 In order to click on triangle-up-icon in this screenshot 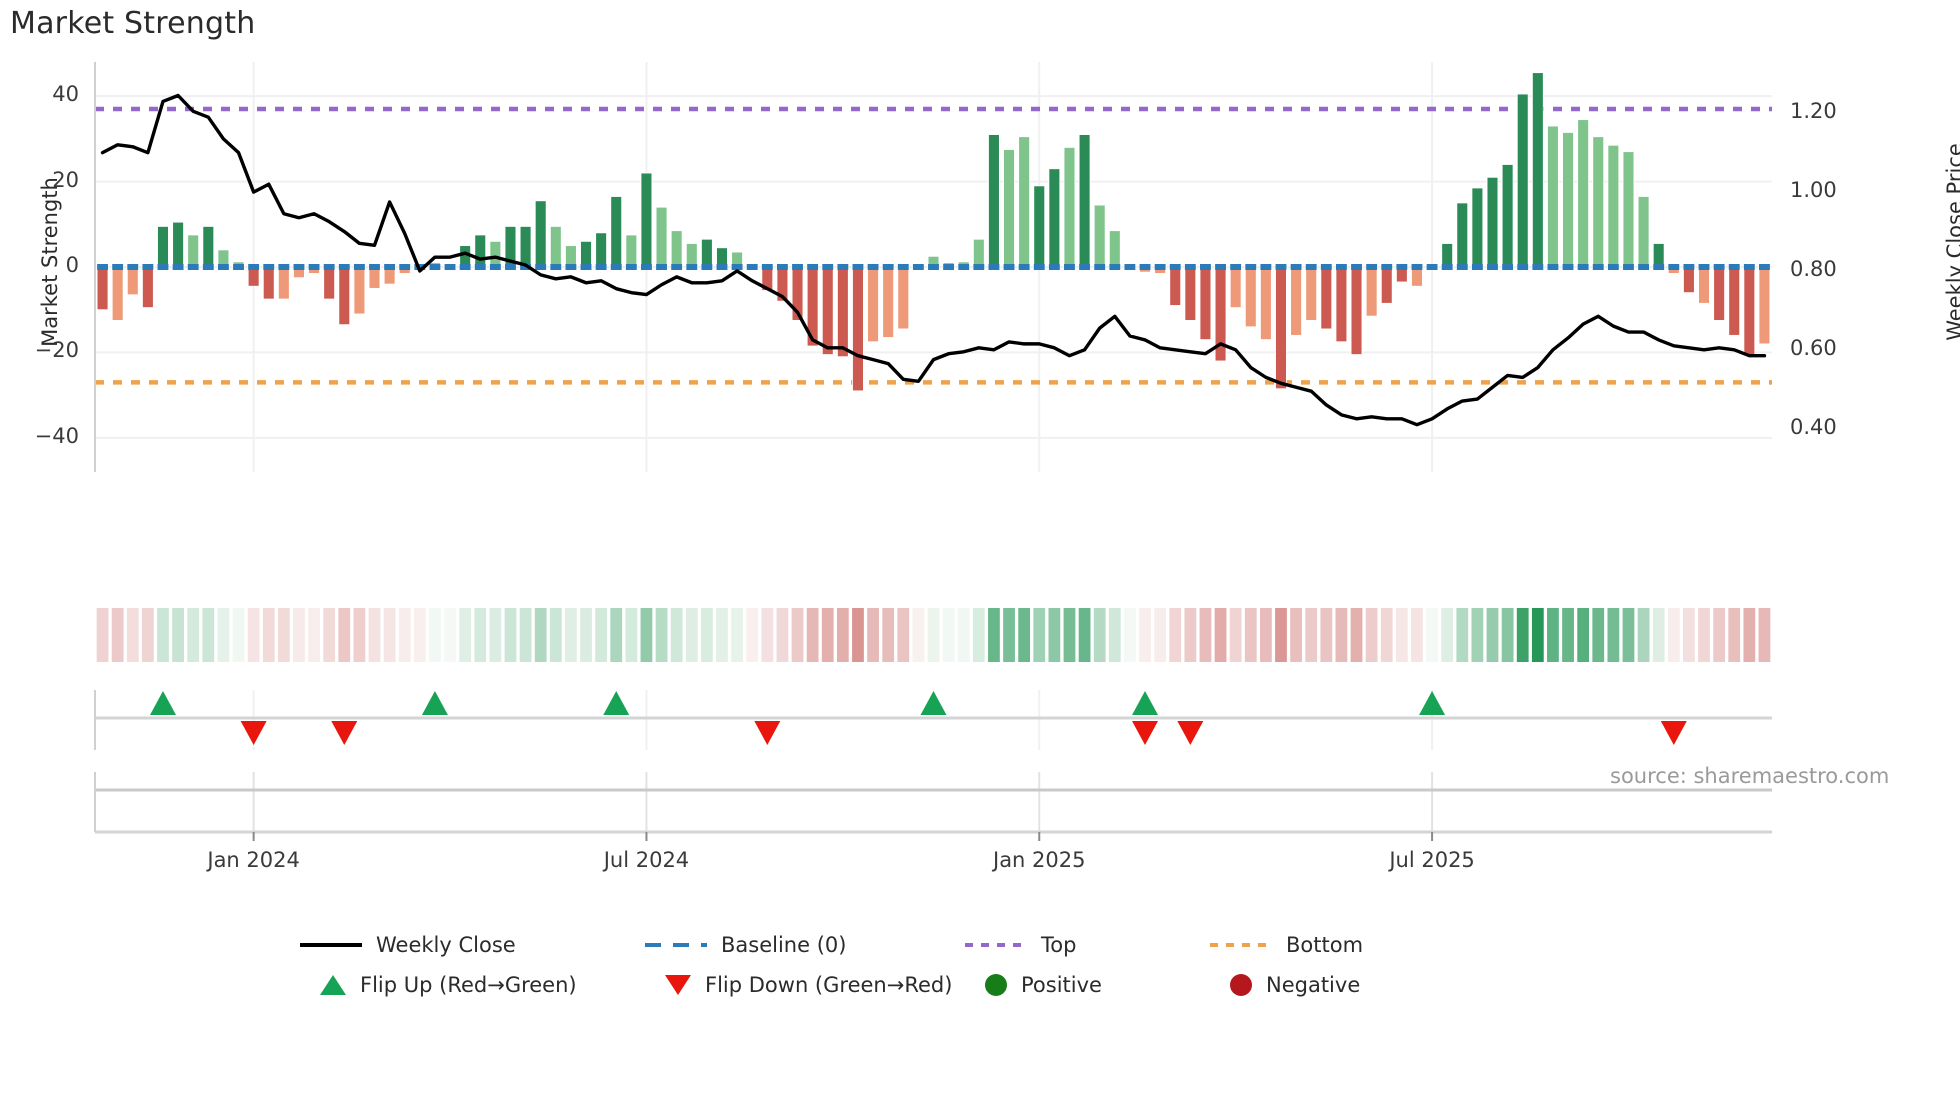, I will do `click(333, 985)`.